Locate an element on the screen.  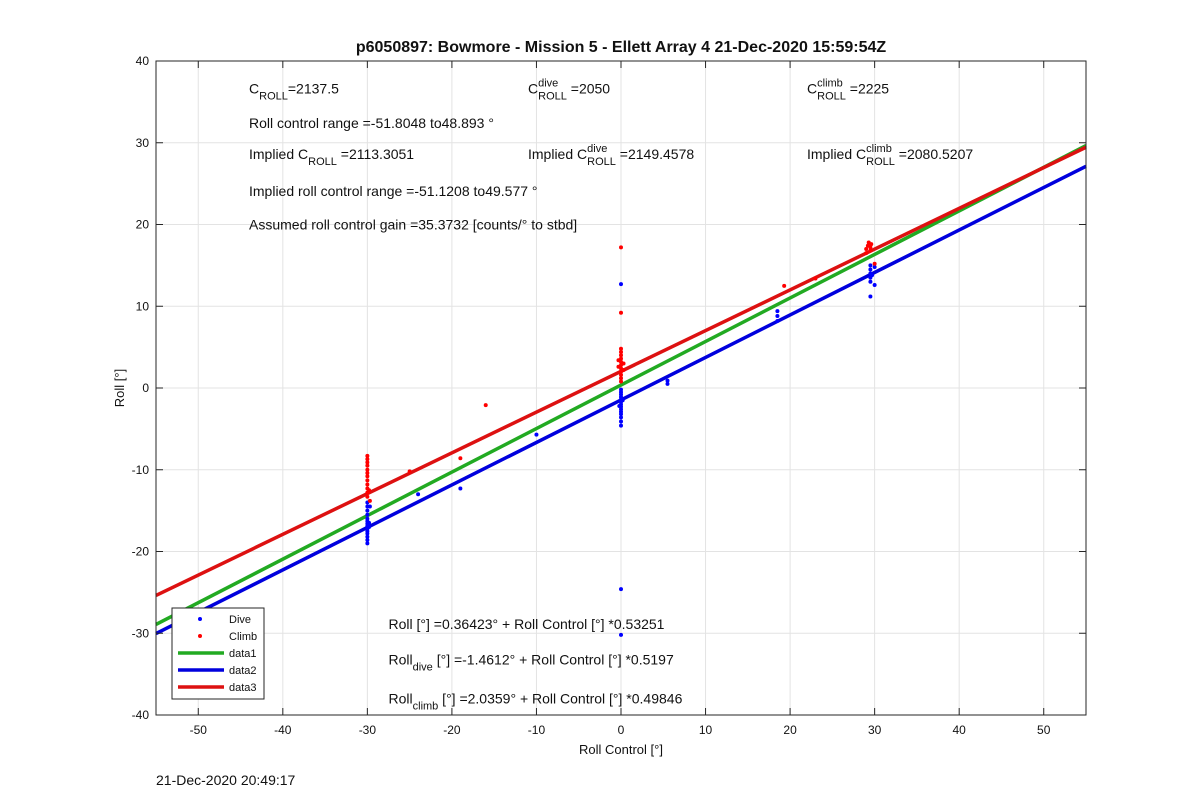
legend-label: data1 is located at coordinates (243, 654).